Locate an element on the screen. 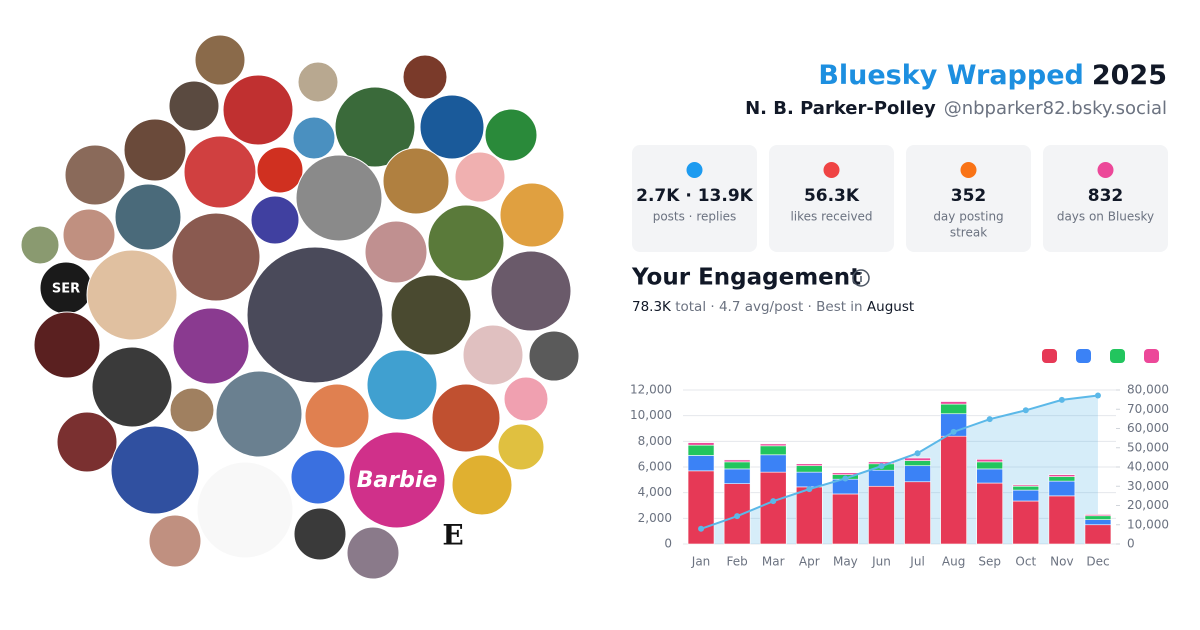  stat-card is located at coordinates (831, 198).